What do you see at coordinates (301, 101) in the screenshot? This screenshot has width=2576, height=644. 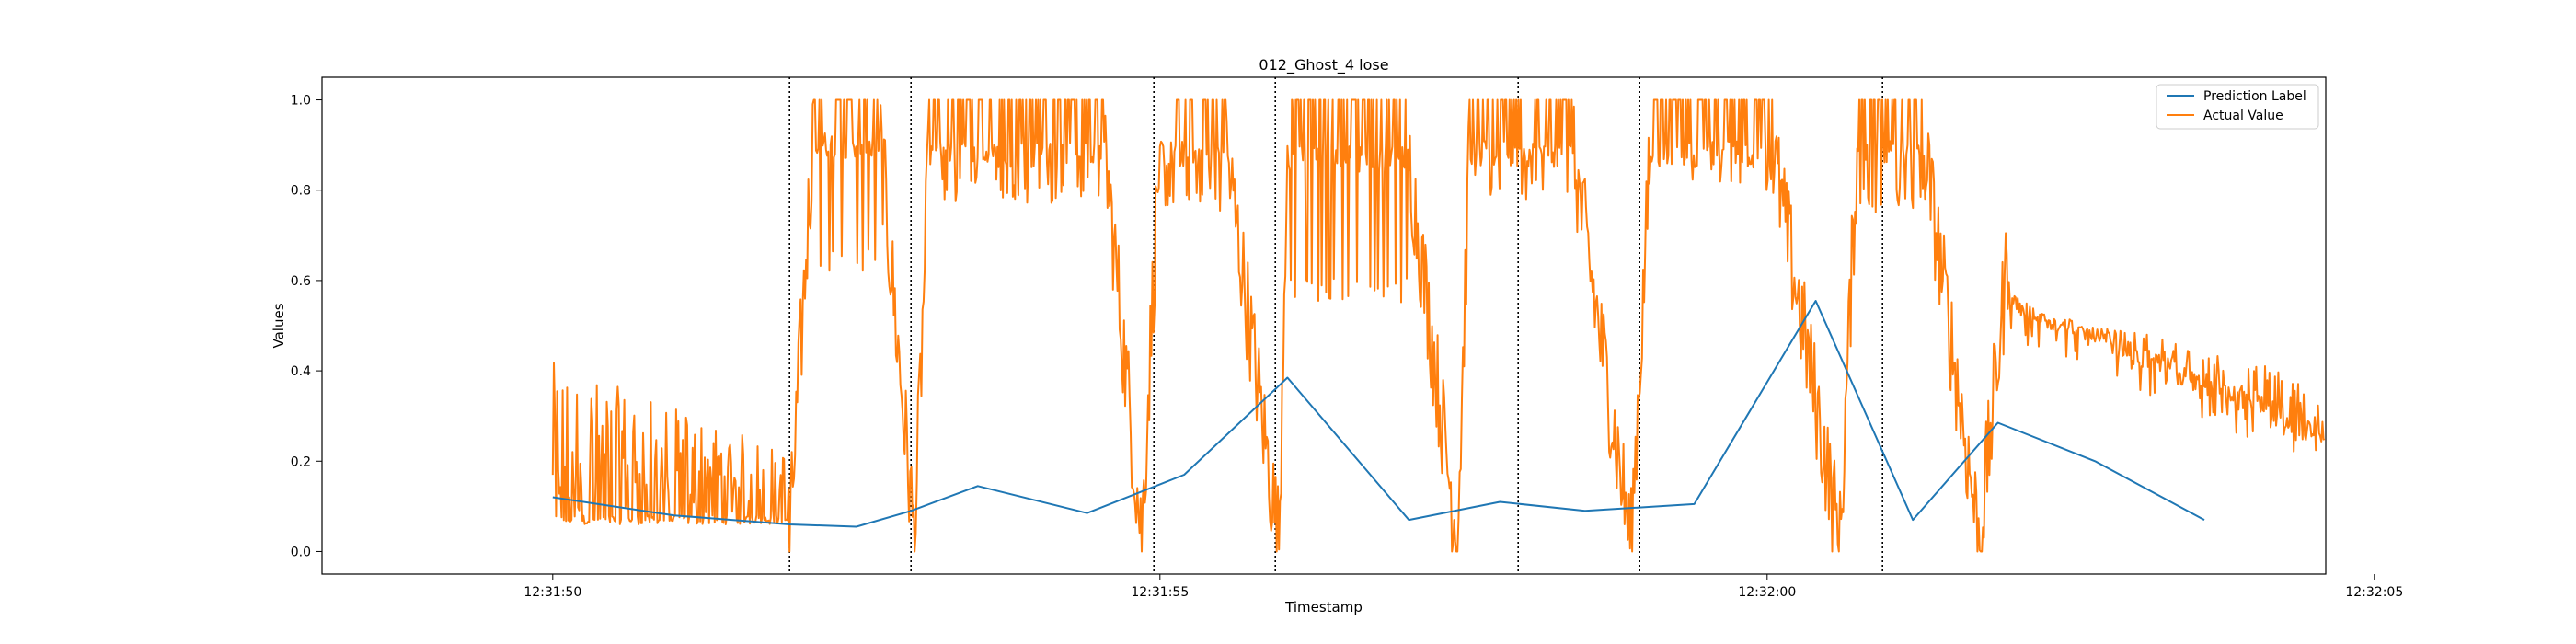 I see `y-tick-label: 1.0` at bounding box center [301, 101].